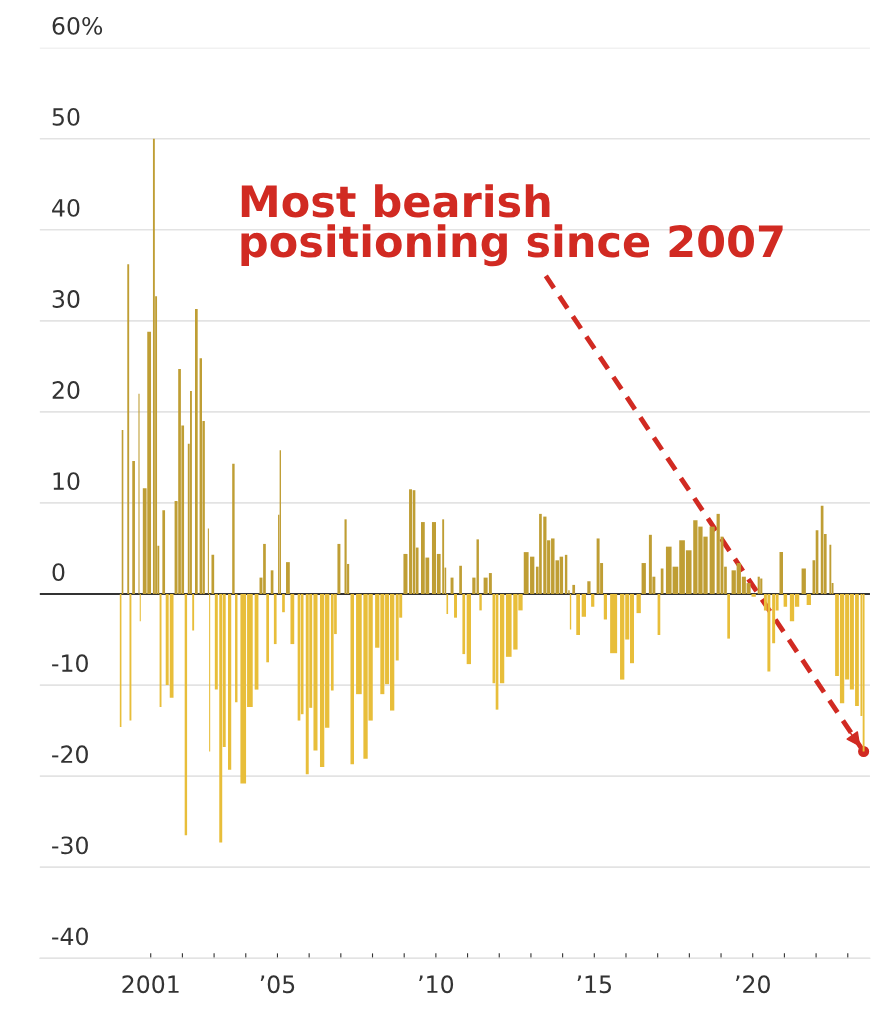 Image resolution: width=885 pixels, height=1014 pixels. What do you see at coordinates (512, 225) in the screenshot?
I see `annotation: Most bearish positioning since 2007` at bounding box center [512, 225].